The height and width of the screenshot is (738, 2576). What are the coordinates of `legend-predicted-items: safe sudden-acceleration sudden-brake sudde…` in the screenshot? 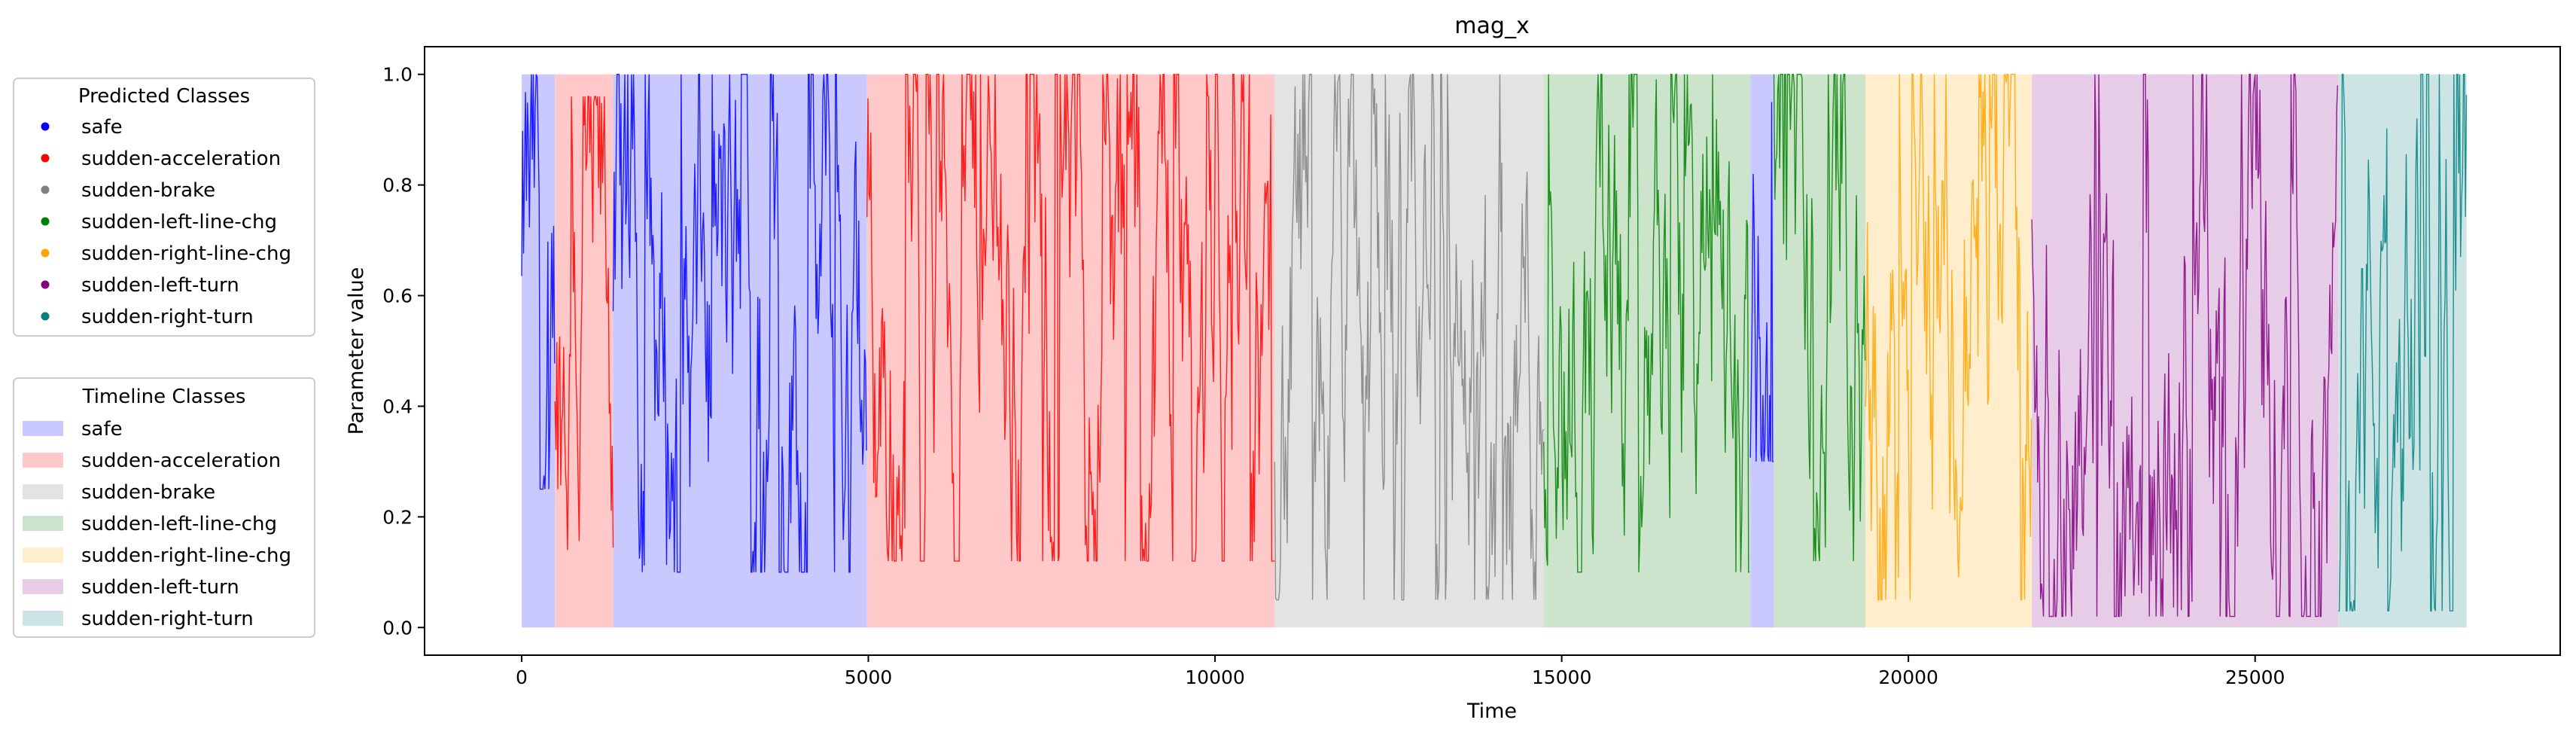 It's located at (166, 222).